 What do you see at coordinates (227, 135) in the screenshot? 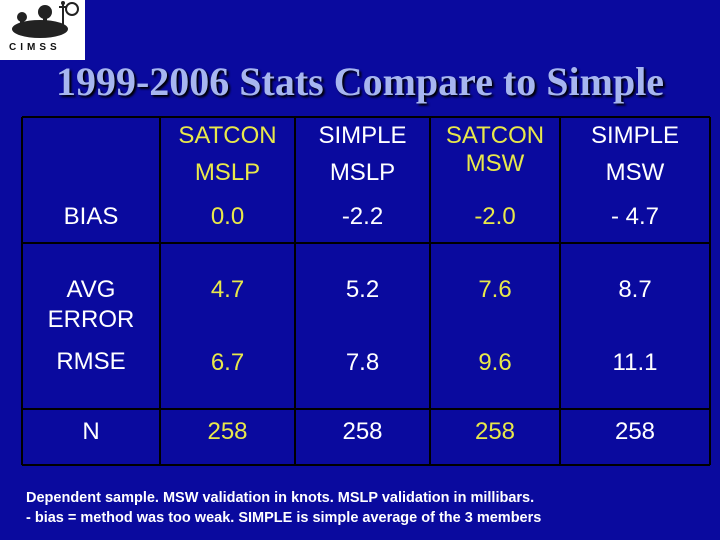
I see `header-satcon-mslp-line1: SATCON` at bounding box center [227, 135].